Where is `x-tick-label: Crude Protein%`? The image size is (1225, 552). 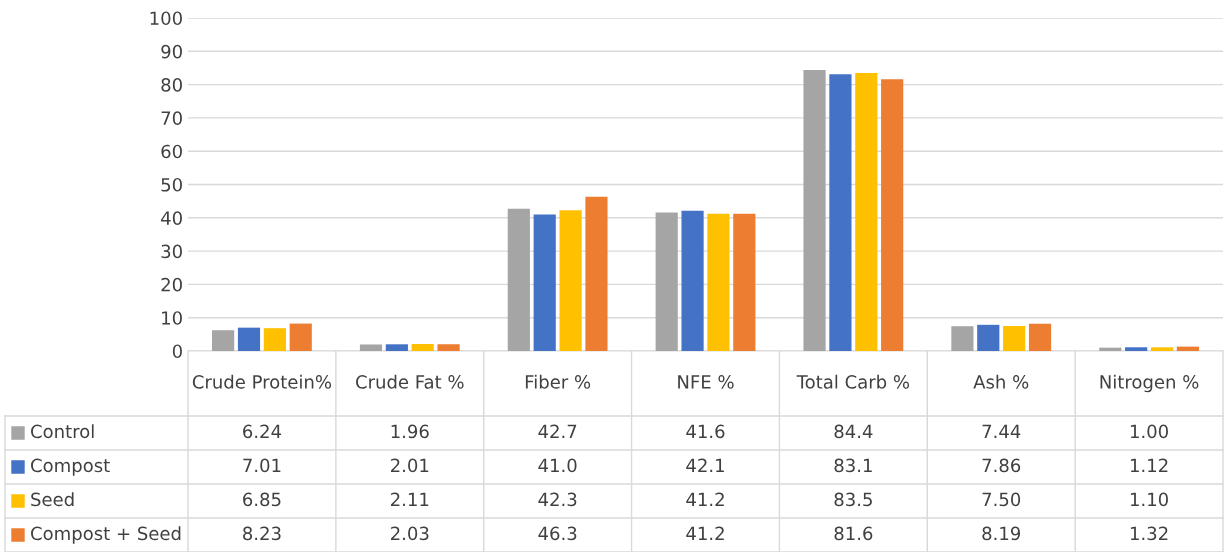
x-tick-label: Crude Protein% is located at coordinates (262, 381).